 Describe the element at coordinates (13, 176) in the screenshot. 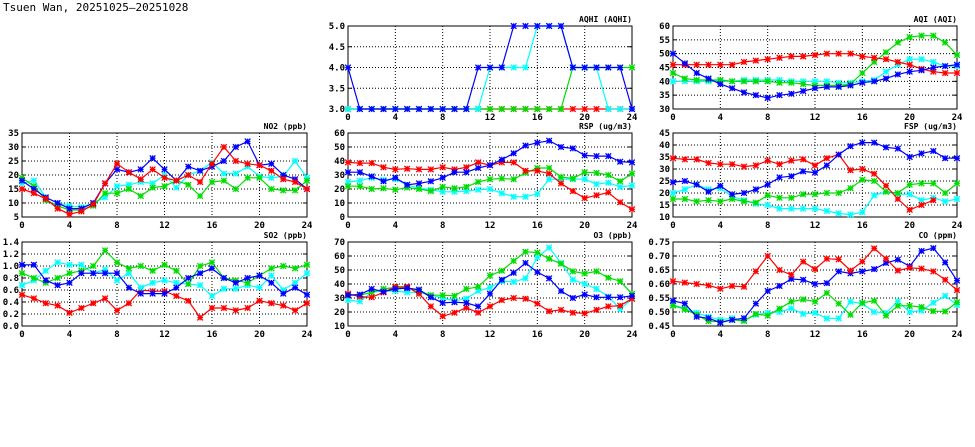

I see `y-tick-label: 20` at that location.